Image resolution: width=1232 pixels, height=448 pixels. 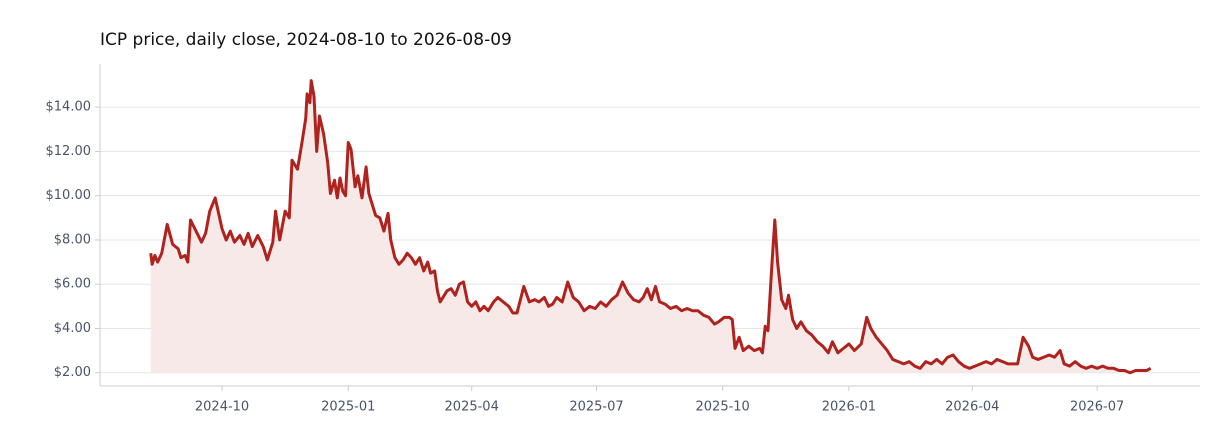 What do you see at coordinates (222, 407) in the screenshot?
I see `x-tick-label: 2024-10` at bounding box center [222, 407].